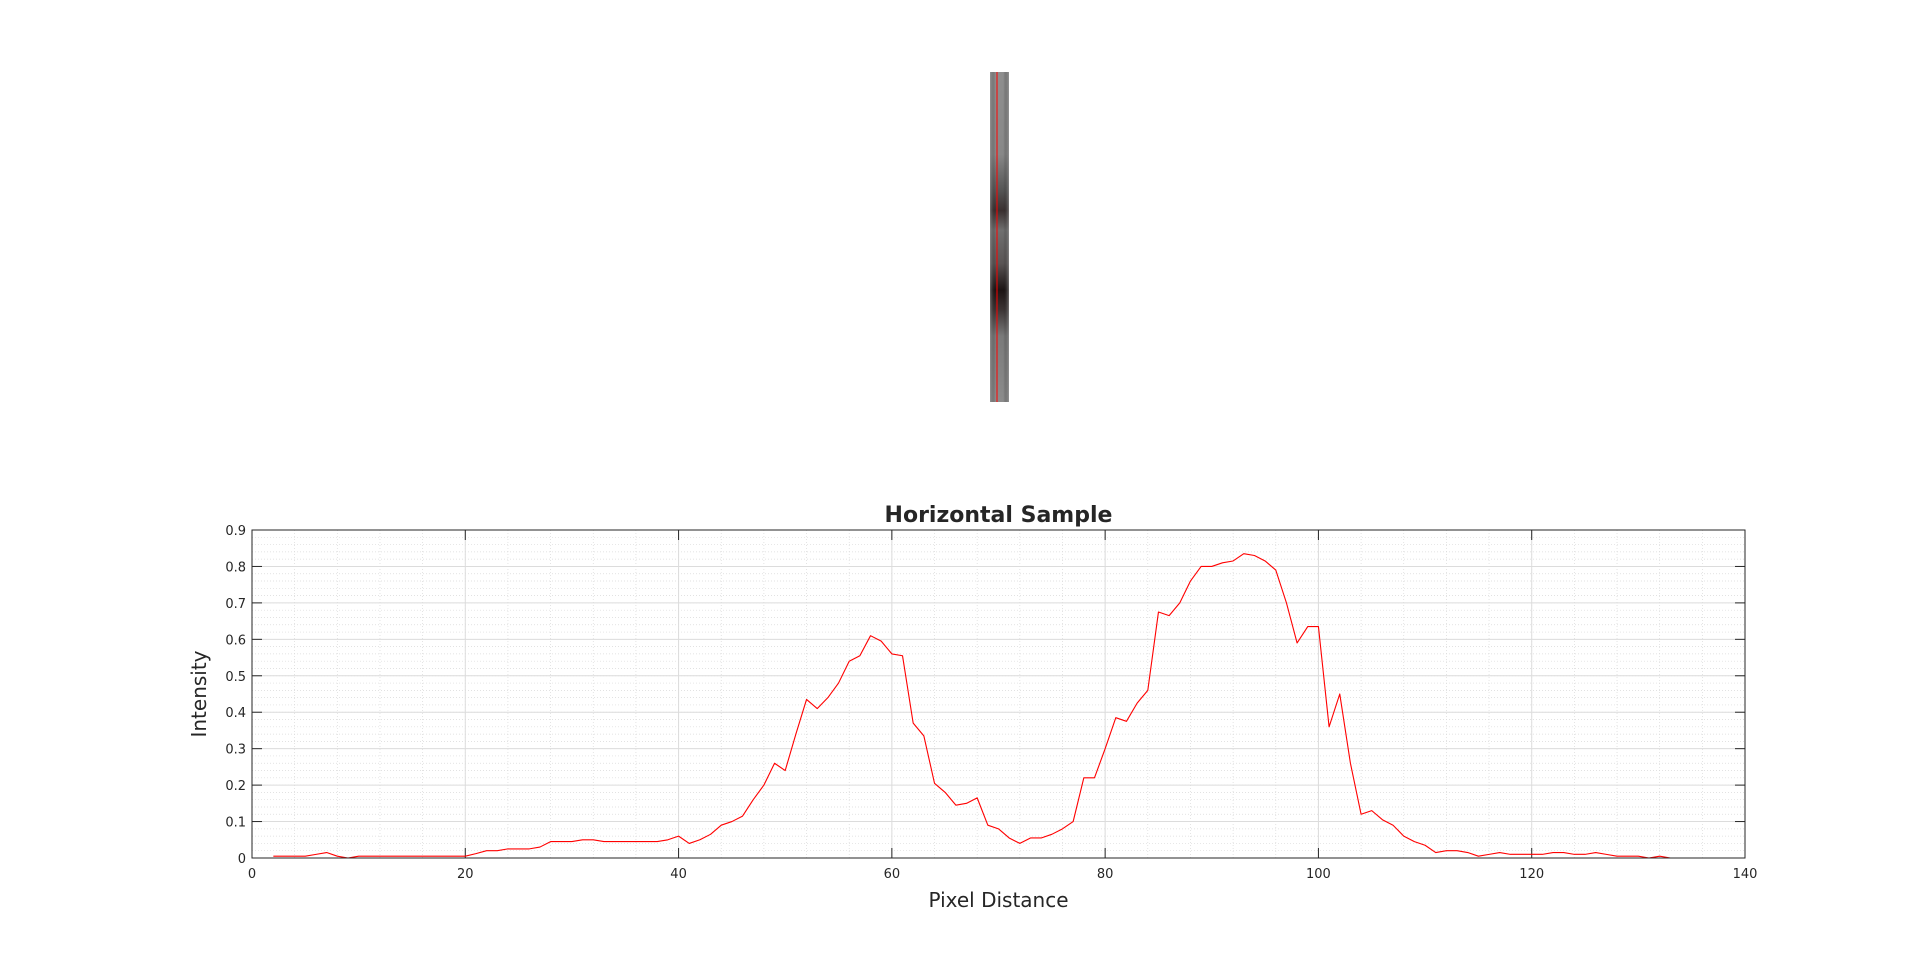  Describe the element at coordinates (235, 823) in the screenshot. I see `y-tick-label: 0.1` at that location.